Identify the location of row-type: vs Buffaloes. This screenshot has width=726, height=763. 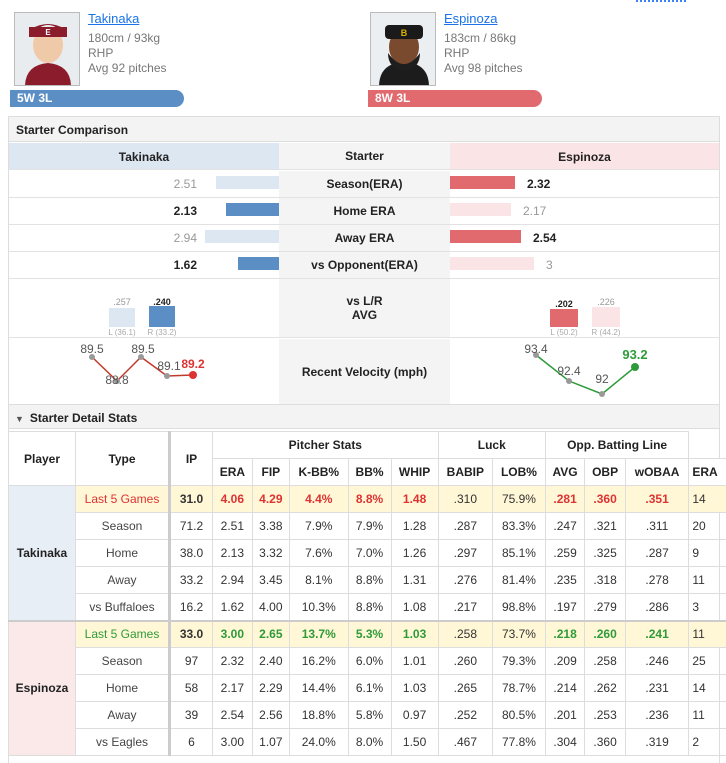
(122, 607).